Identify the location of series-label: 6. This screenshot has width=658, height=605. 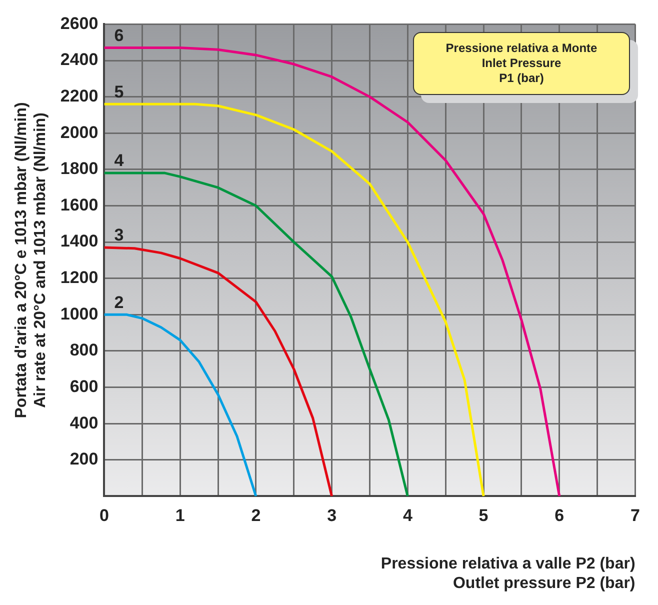
(119, 35).